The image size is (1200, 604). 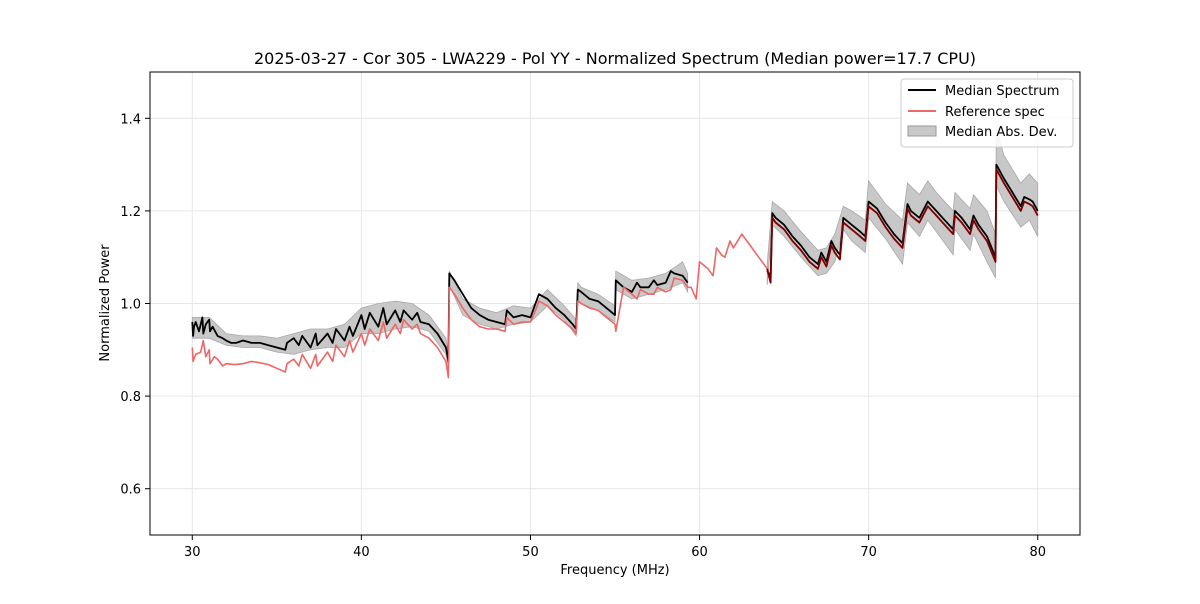 I want to click on legend-median-label: Median Spectrum, so click(x=1002, y=91).